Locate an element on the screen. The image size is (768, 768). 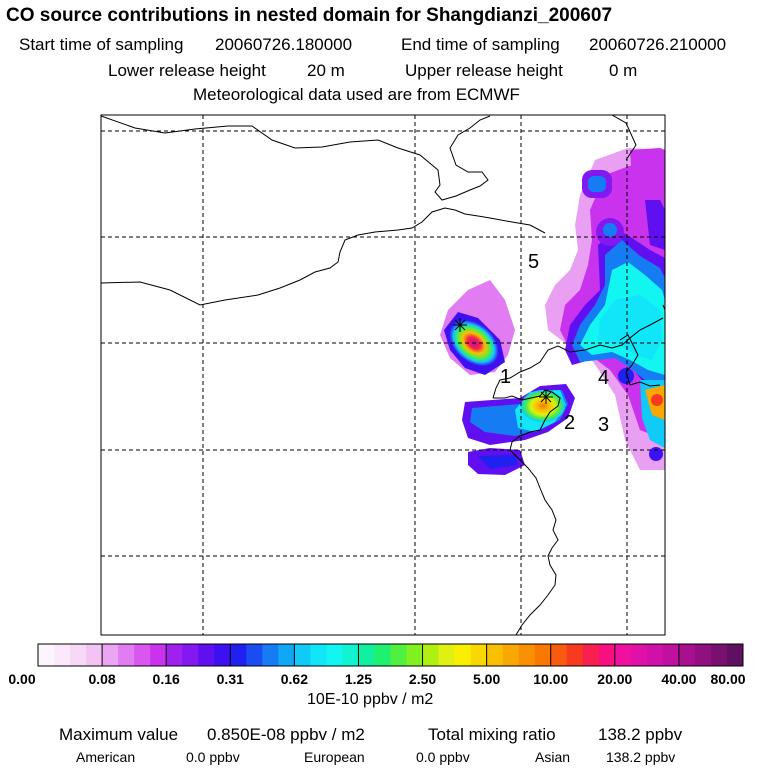
end-time-value: 20060726.210000 is located at coordinates (658, 44).